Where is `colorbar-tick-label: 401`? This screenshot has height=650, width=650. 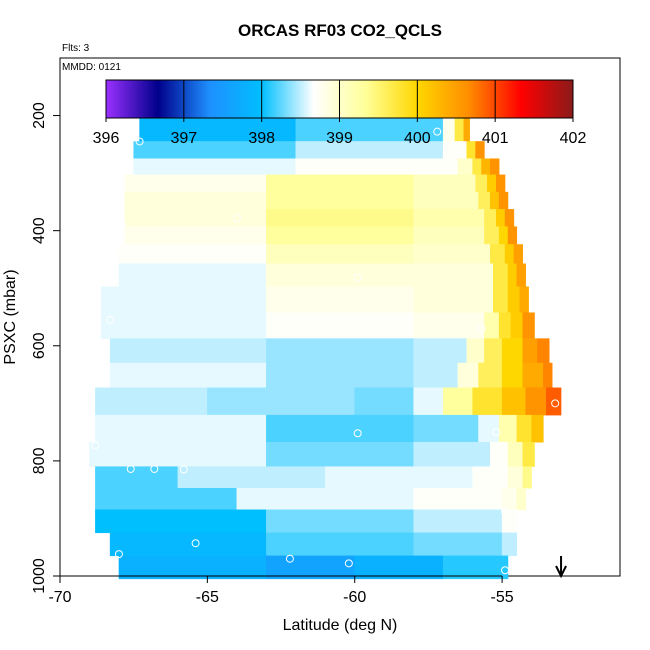
colorbar-tick-label: 401 is located at coordinates (495, 138).